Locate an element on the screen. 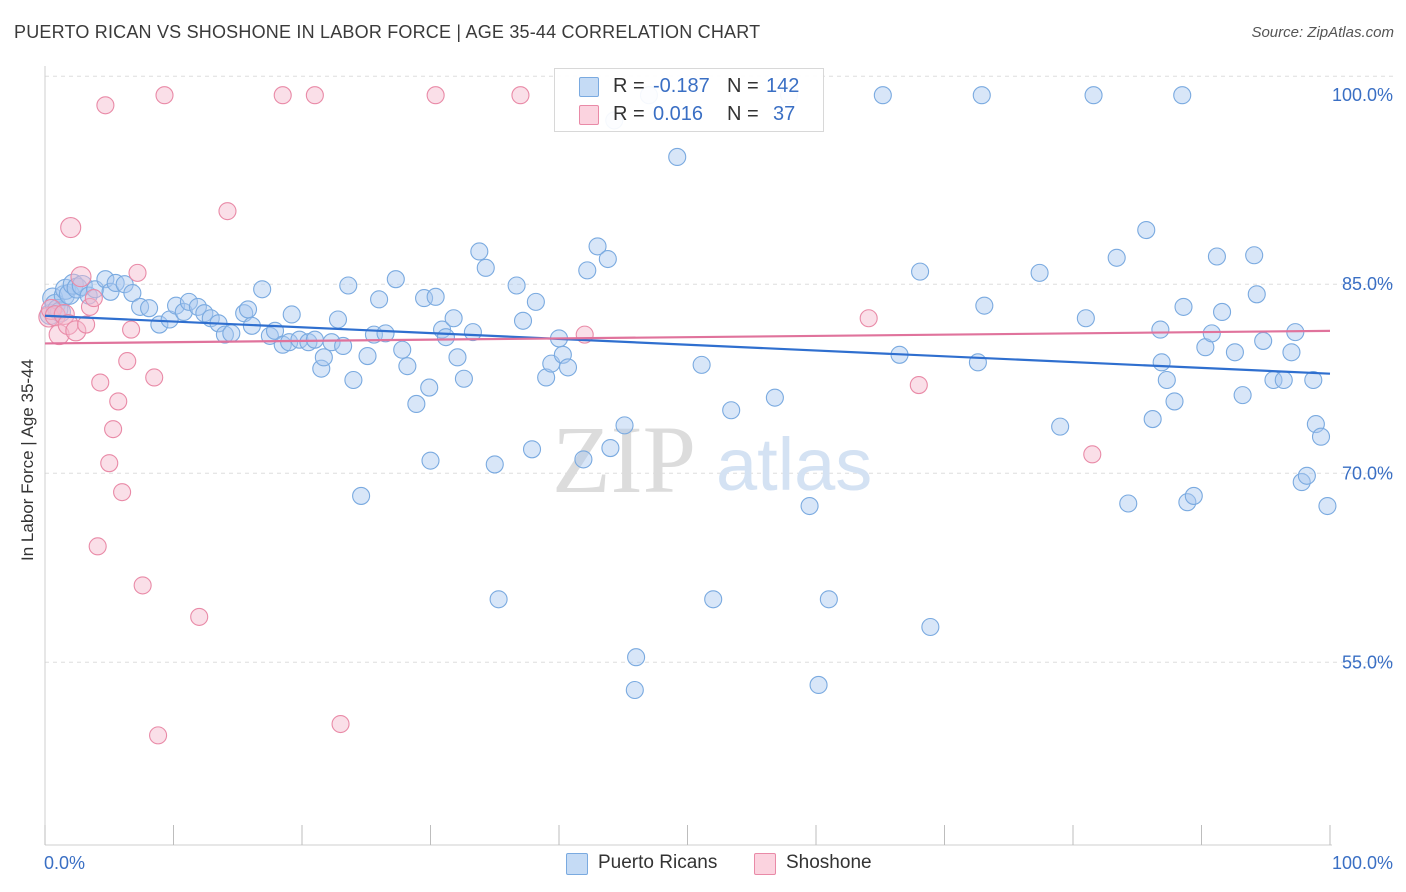  bottom-legend-label: Puerto Ricans is located at coordinates (658, 862).